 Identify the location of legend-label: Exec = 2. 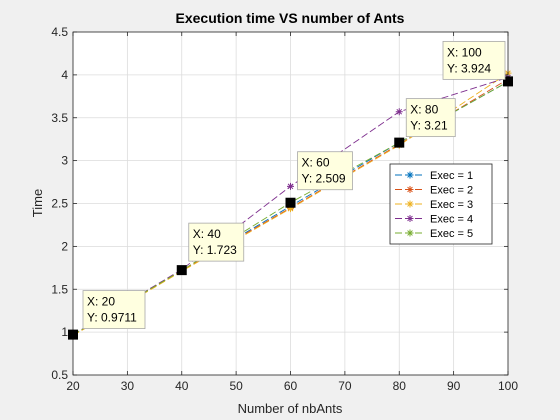
(451, 191).